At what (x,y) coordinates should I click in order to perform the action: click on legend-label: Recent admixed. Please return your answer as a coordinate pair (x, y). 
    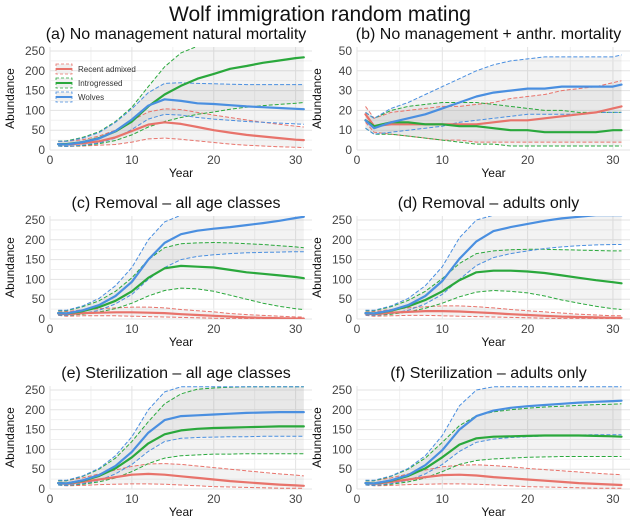
    Looking at the image, I should click on (107, 69).